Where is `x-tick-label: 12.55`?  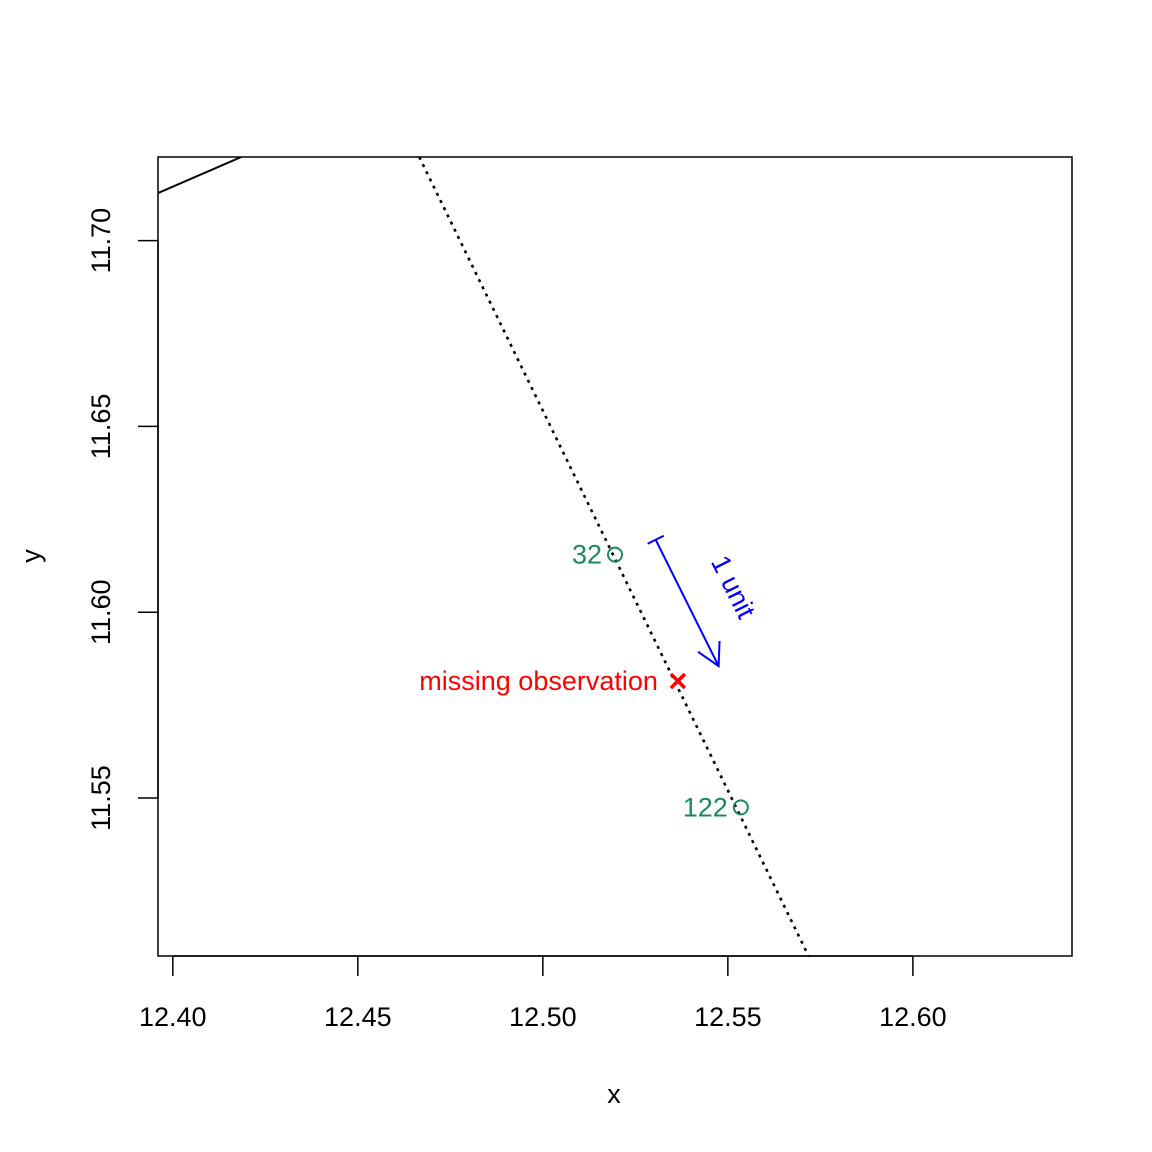 x-tick-label: 12.55 is located at coordinates (728, 1017).